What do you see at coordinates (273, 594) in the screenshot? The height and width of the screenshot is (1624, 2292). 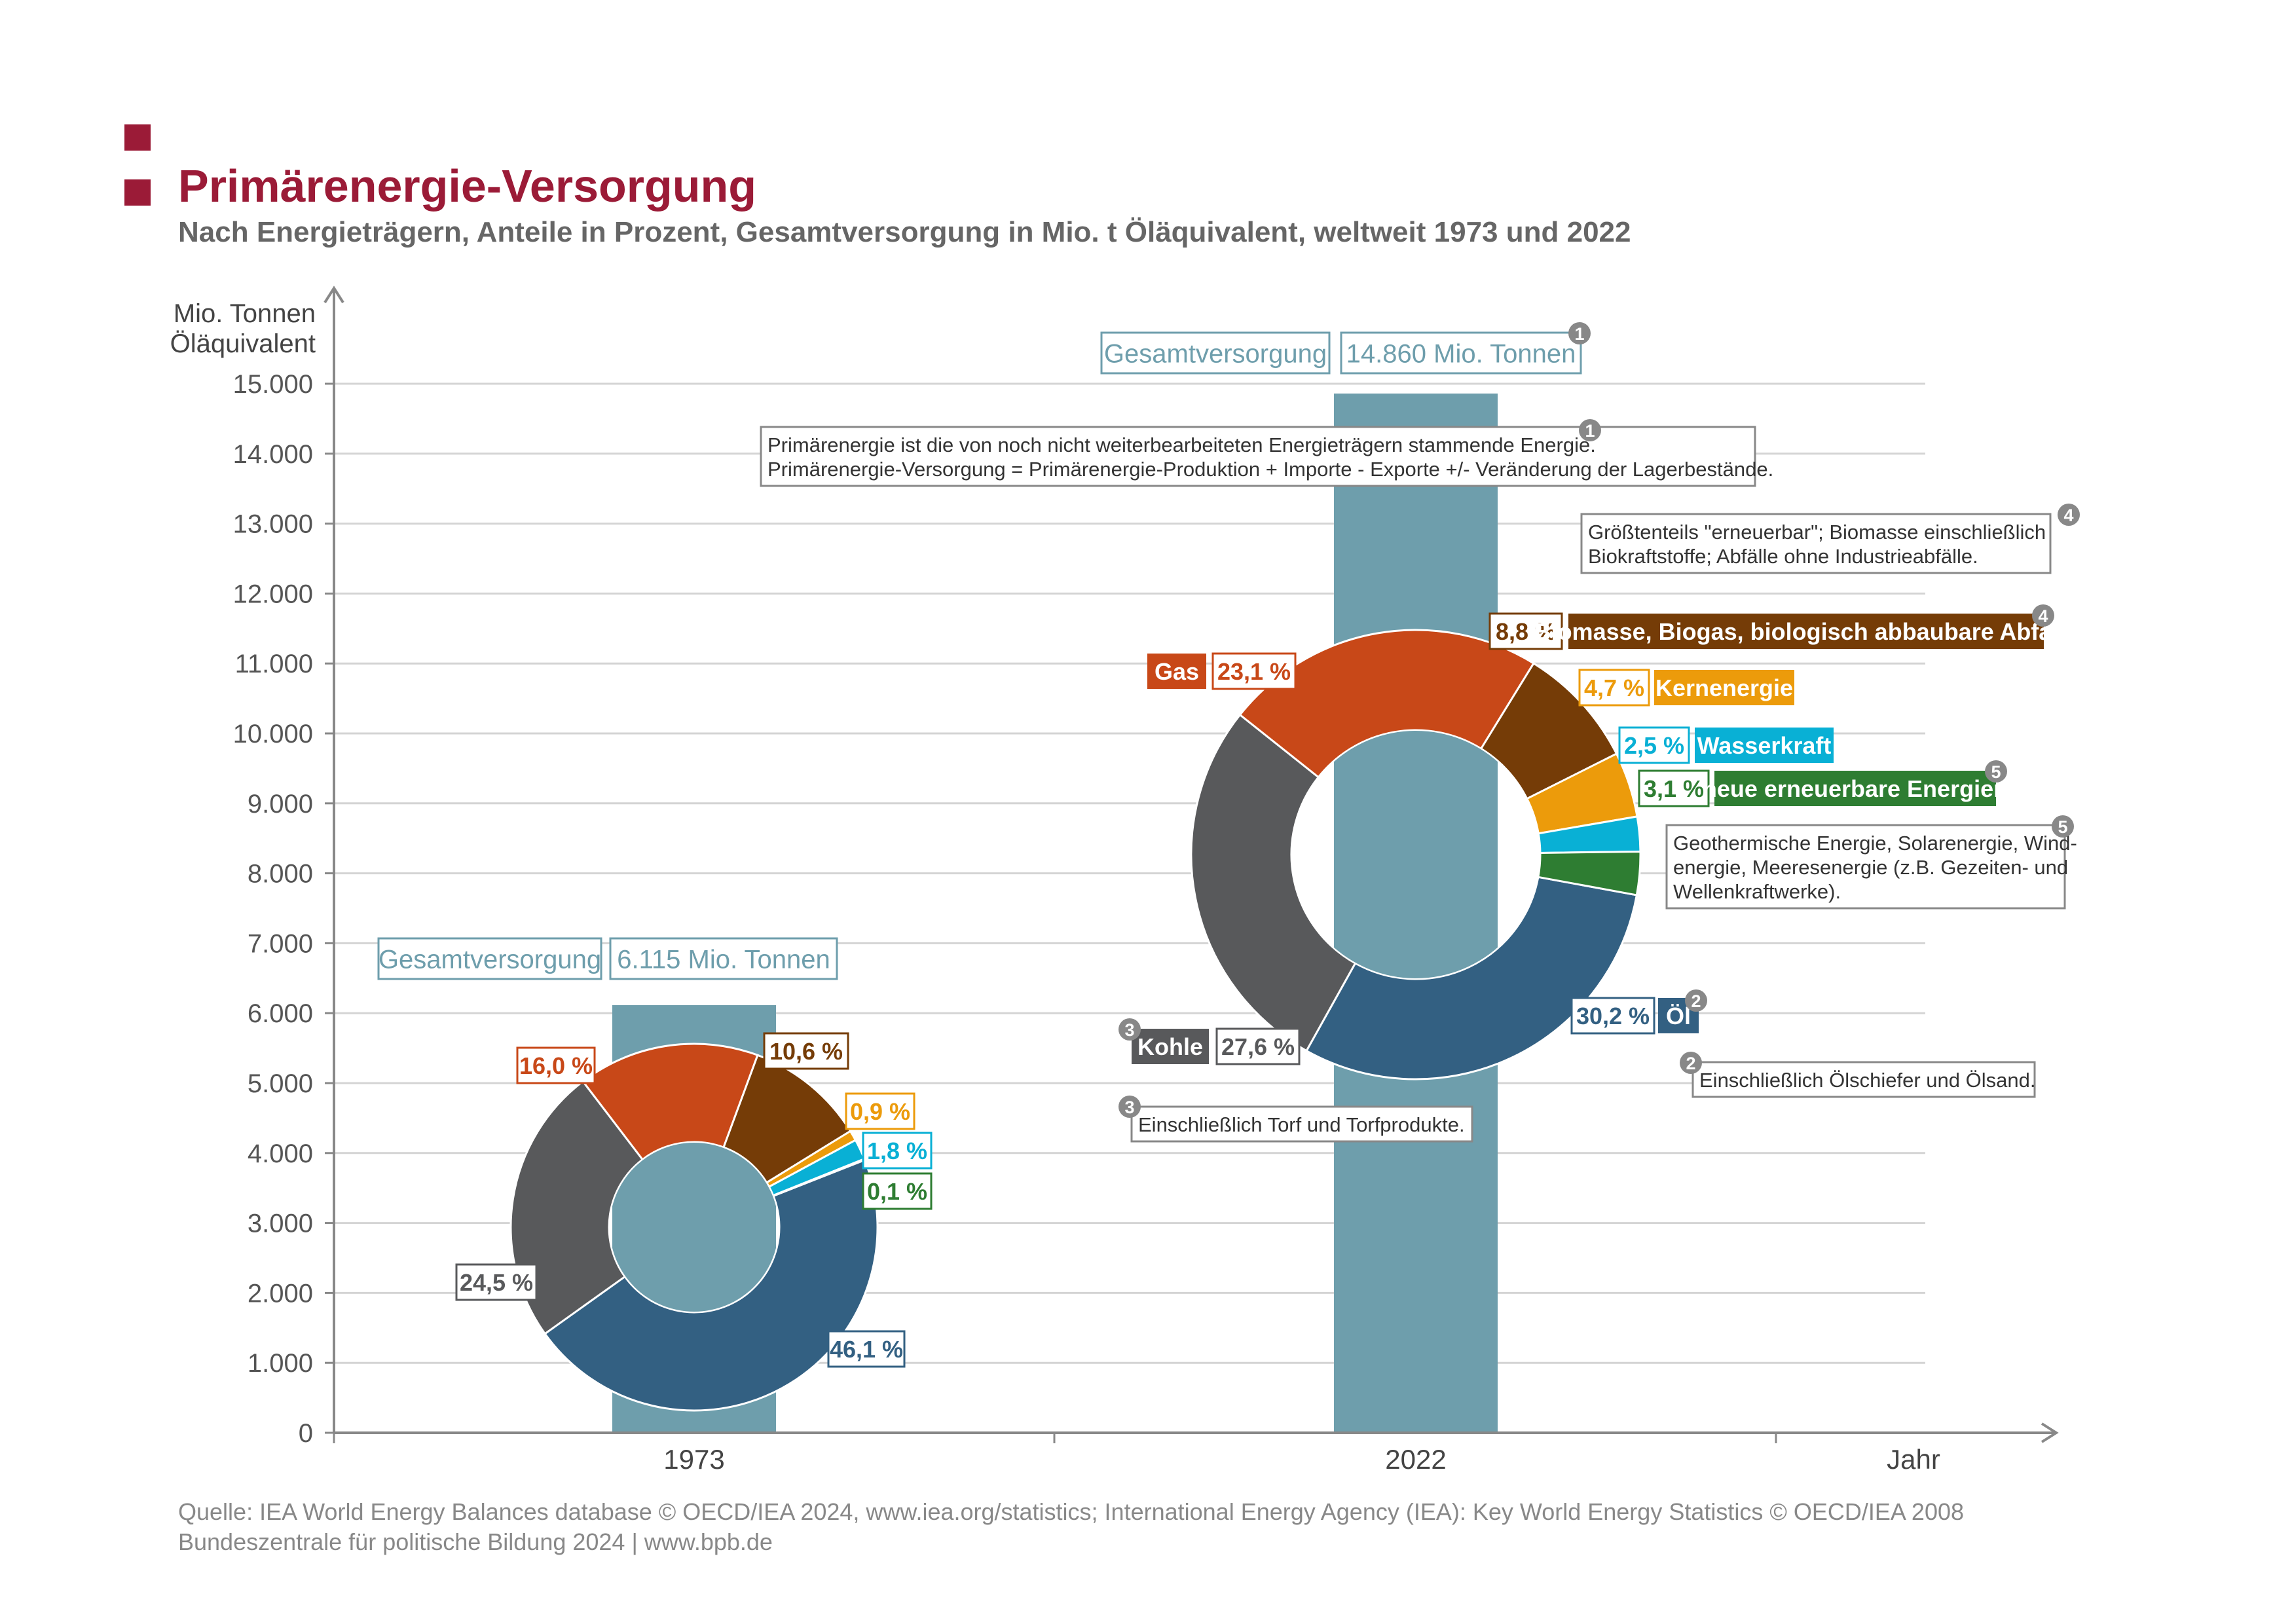 I see `y-tick-label: 12.000` at bounding box center [273, 594].